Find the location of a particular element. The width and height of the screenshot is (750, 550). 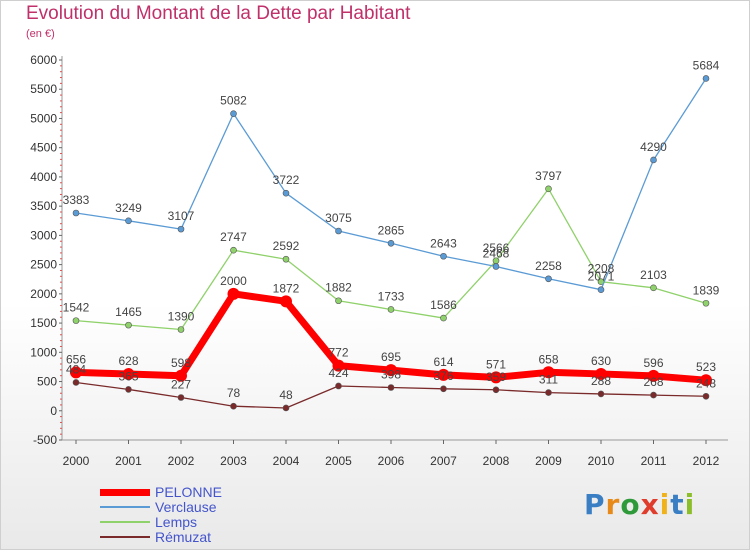

data-label-lemps: 2103 is located at coordinates (653, 275).